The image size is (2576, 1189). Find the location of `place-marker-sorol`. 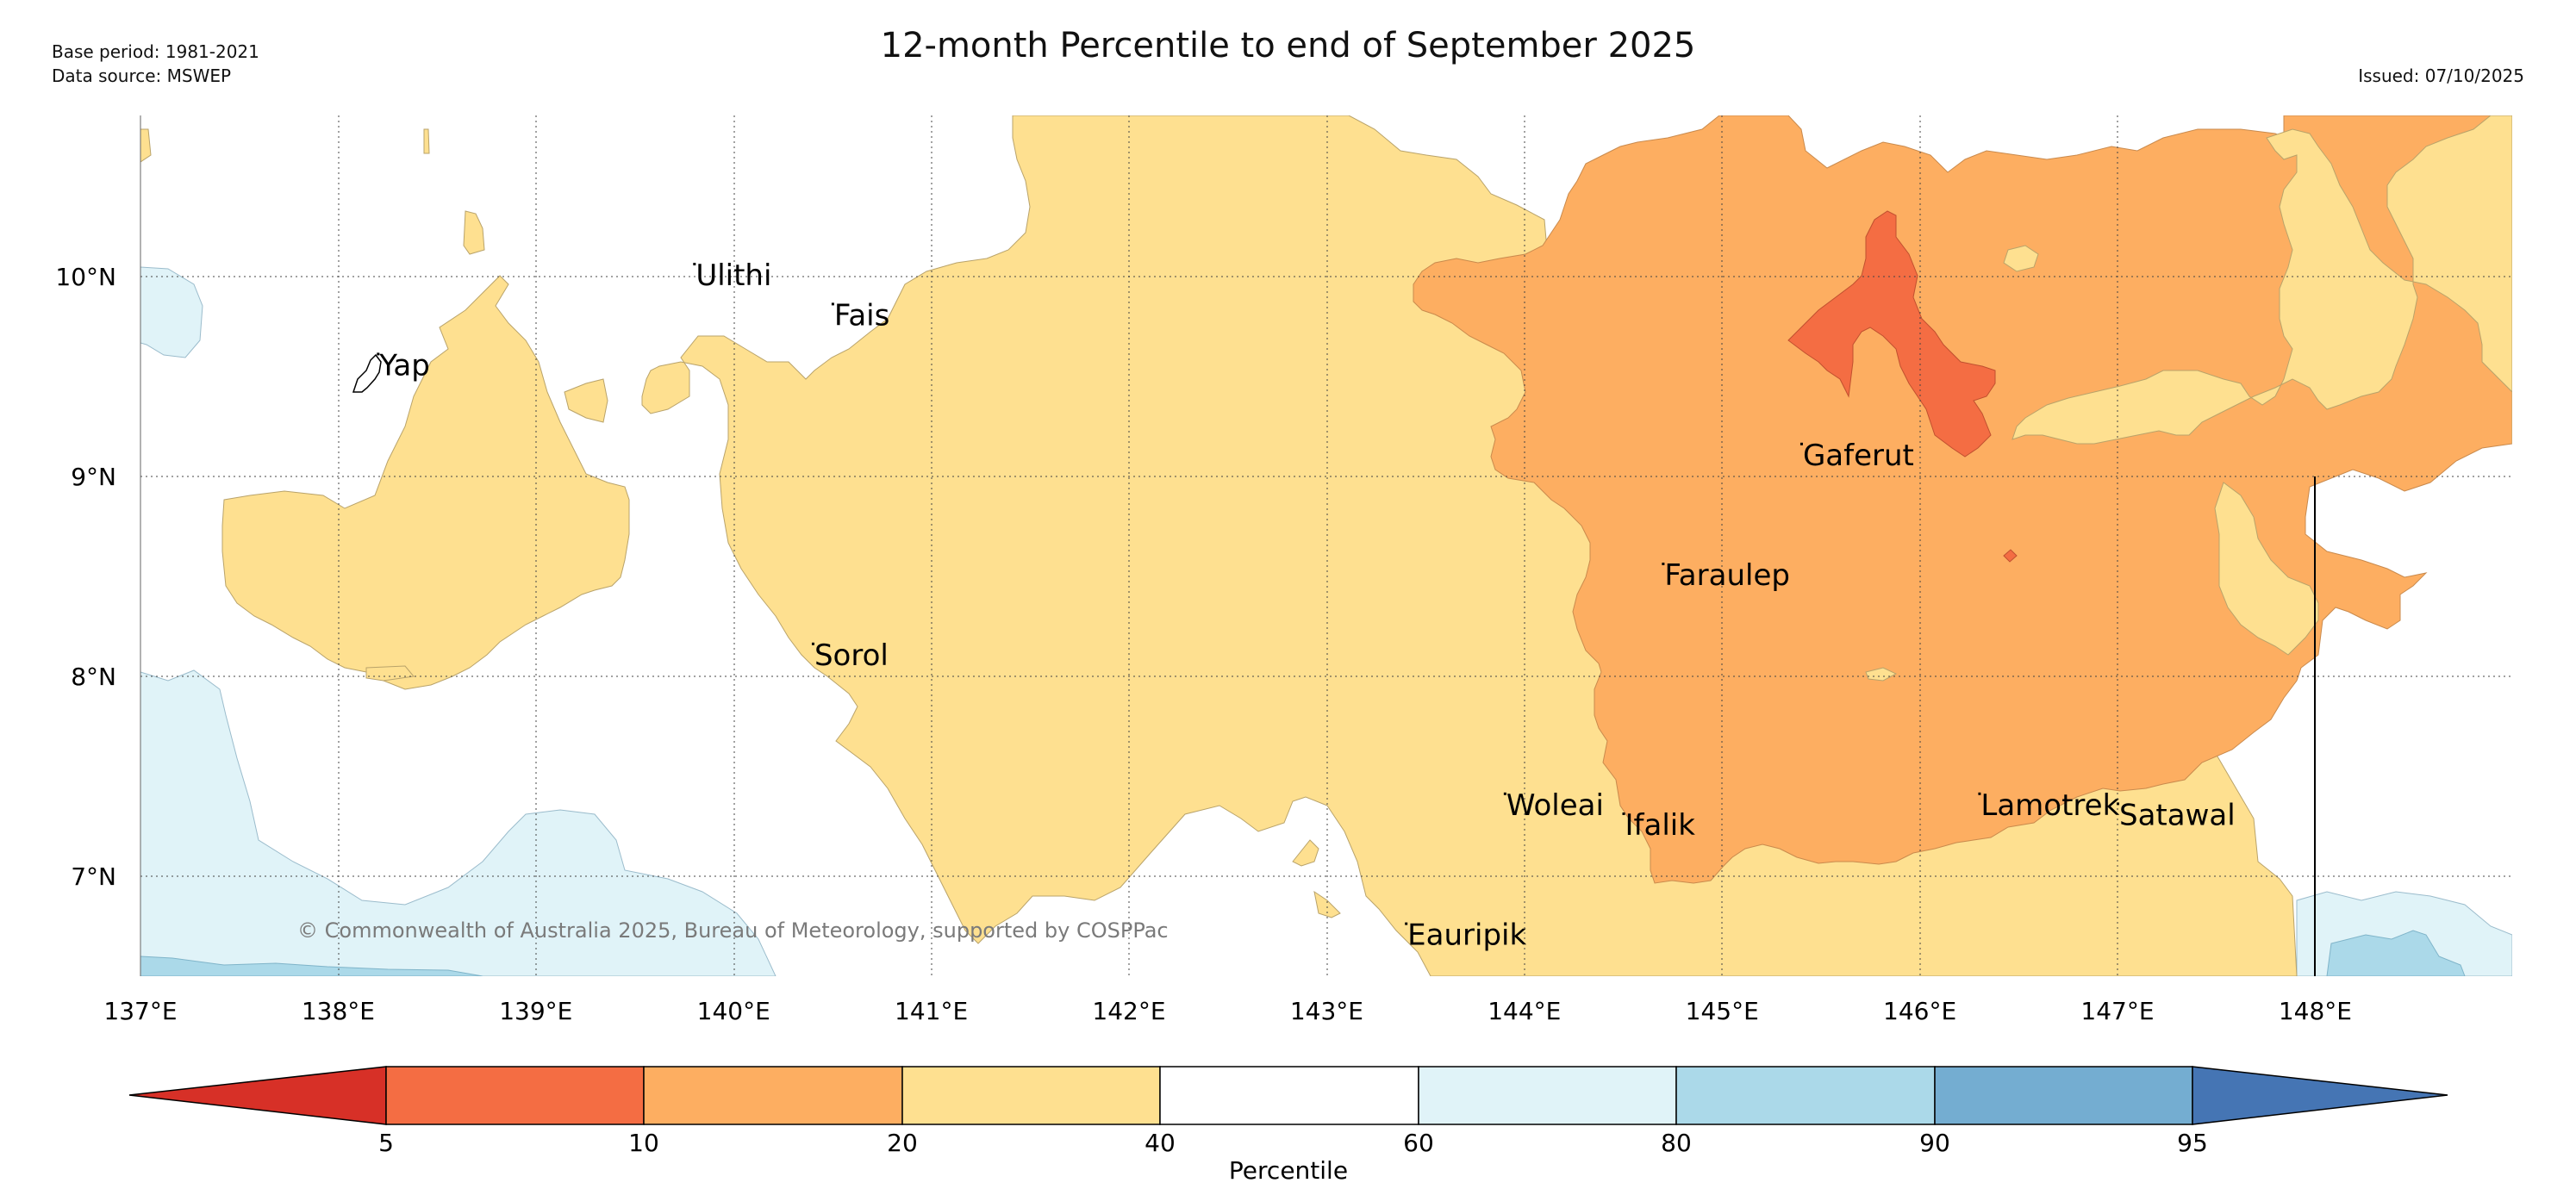

place-marker-sorol is located at coordinates (812, 643).